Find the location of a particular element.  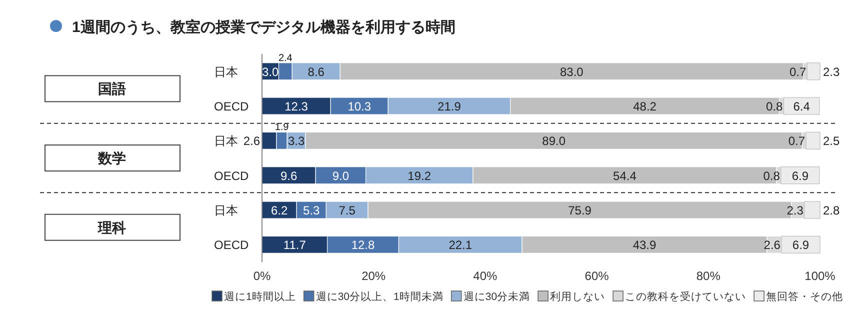

data-label: 6.4 is located at coordinates (801, 107).